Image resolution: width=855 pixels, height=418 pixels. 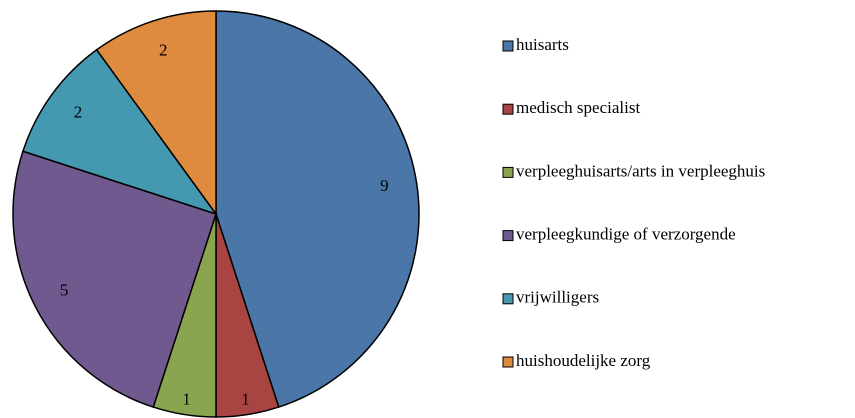 I want to click on legend-label: huisarts, so click(x=542, y=44).